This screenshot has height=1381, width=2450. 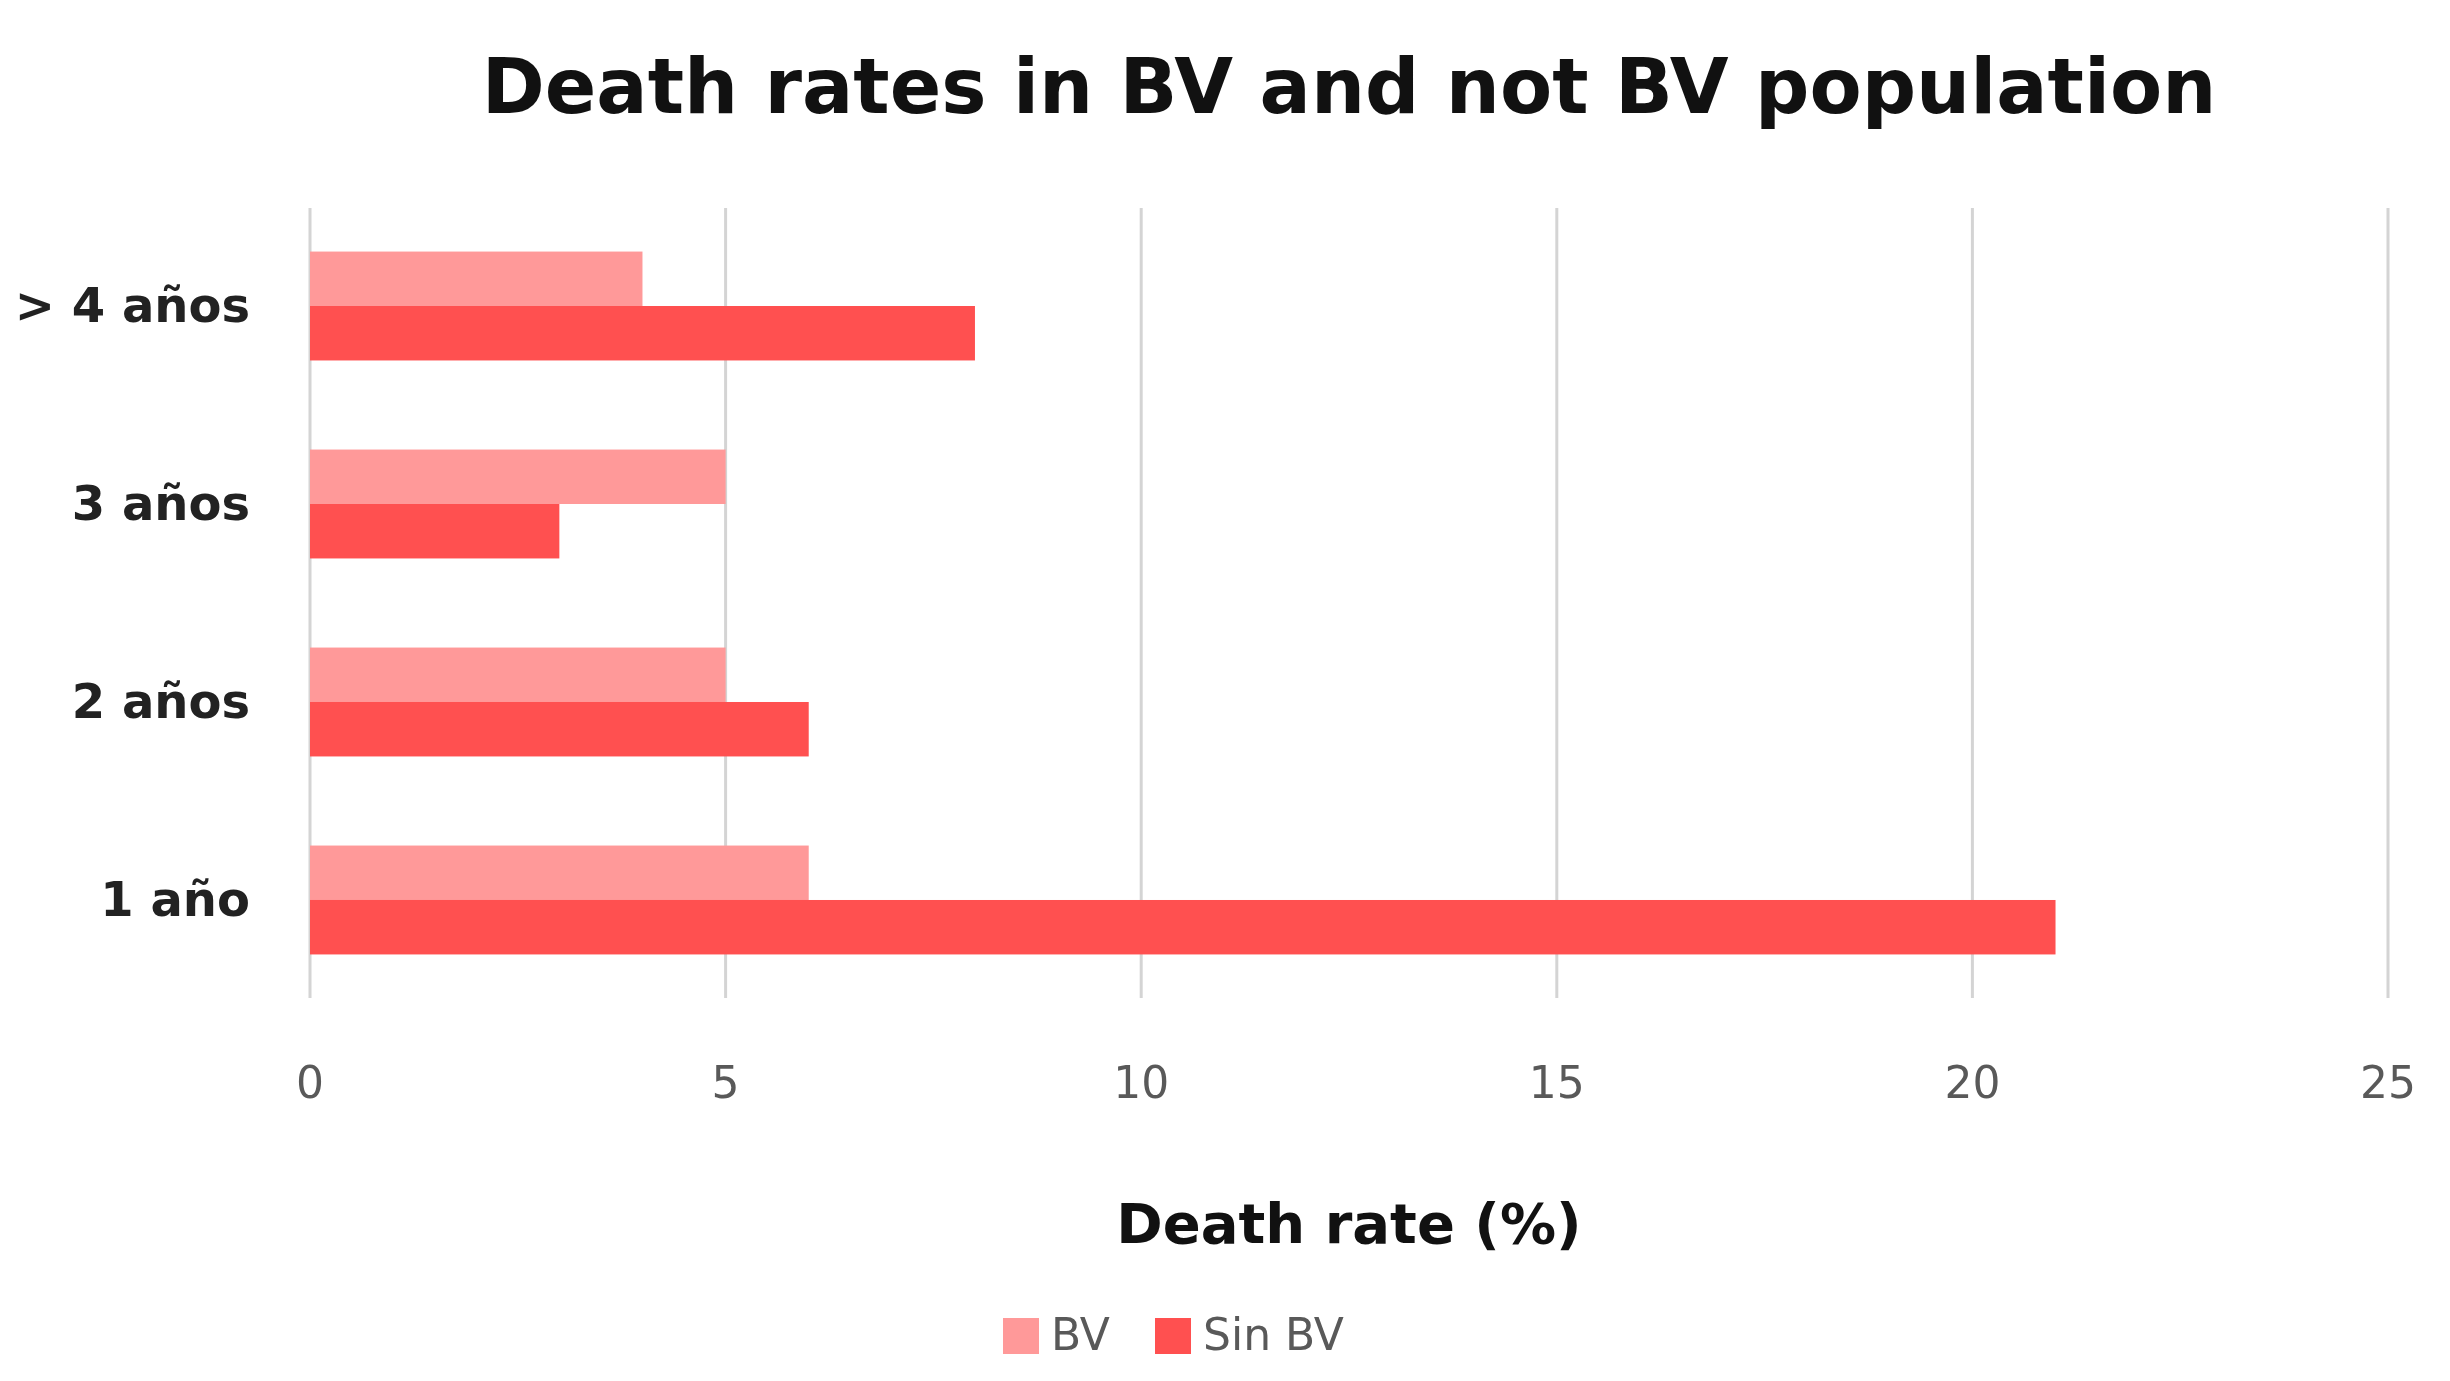 I want to click on y-tick-label: 3 años, so click(x=160, y=503).